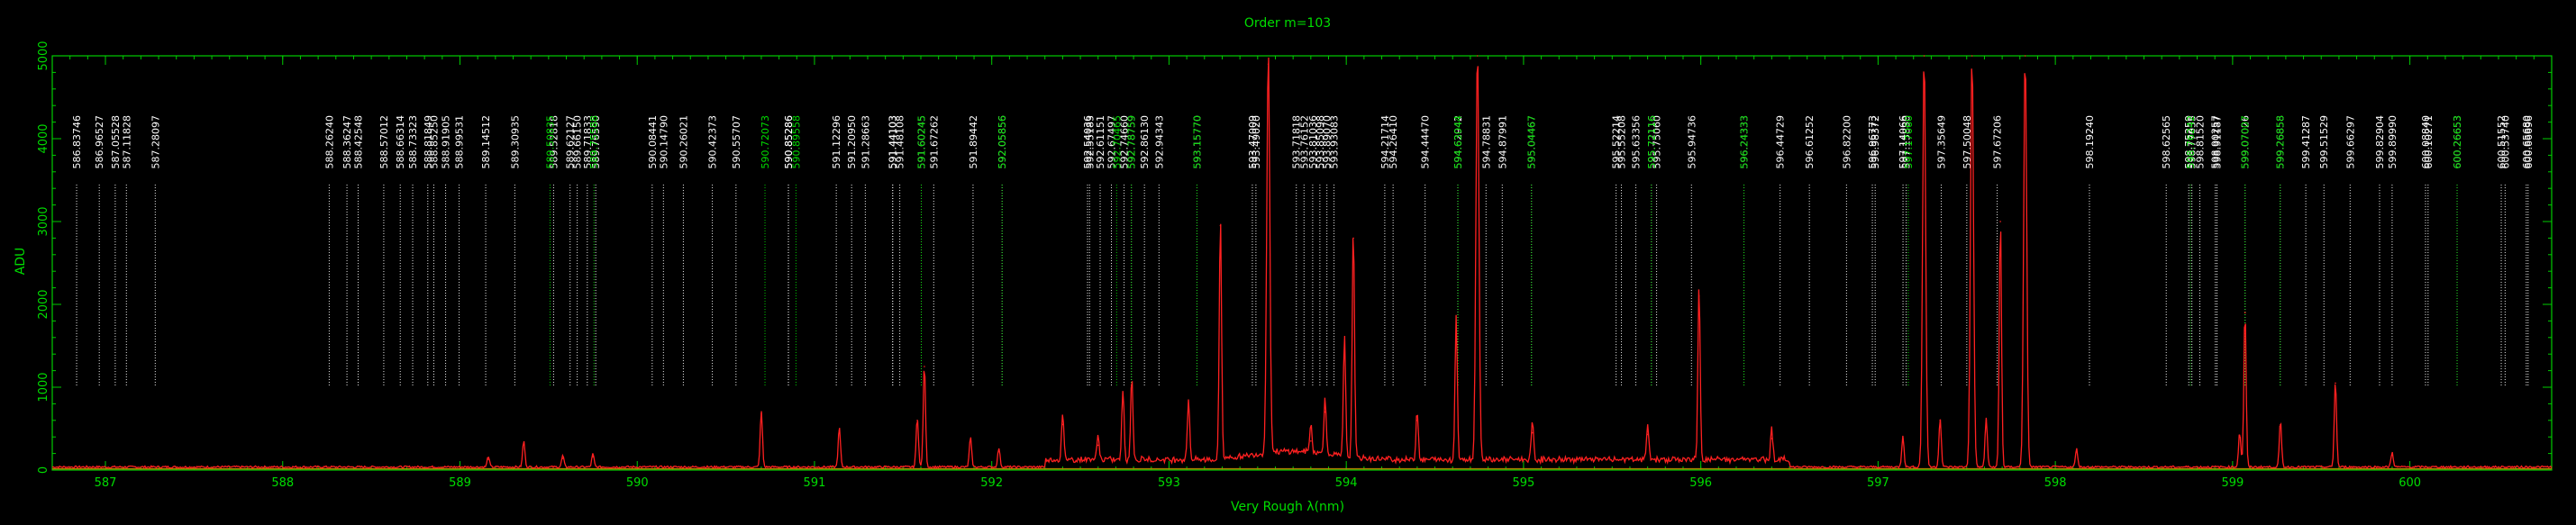 This screenshot has height=525, width=2576. I want to click on green-wavelength-label: 592.70465, so click(1117, 142).